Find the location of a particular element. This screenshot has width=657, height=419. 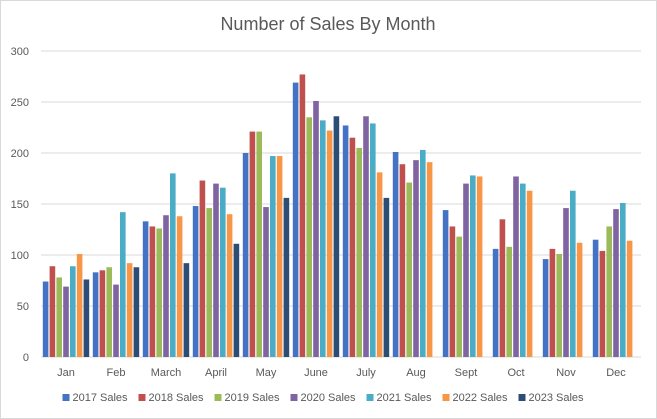

bar-2022-sales-sept is located at coordinates (479, 266).